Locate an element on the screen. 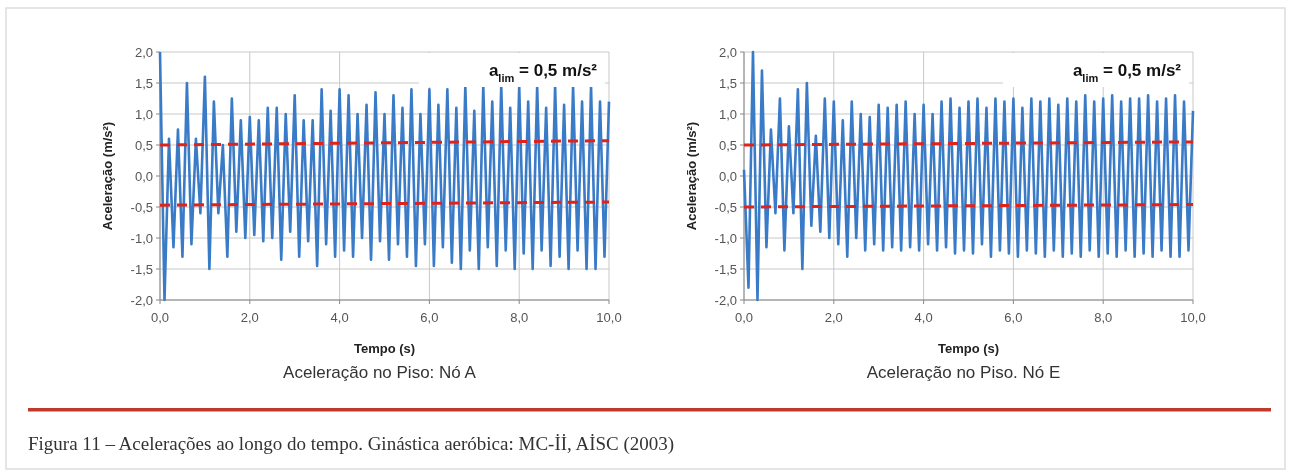 The image size is (1289, 475). text: Figura 11 – Acelerações ao longo do tempo. Ginástica aeróbica: MC-İİ, AİSC (2003) is located at coordinates (351, 444).